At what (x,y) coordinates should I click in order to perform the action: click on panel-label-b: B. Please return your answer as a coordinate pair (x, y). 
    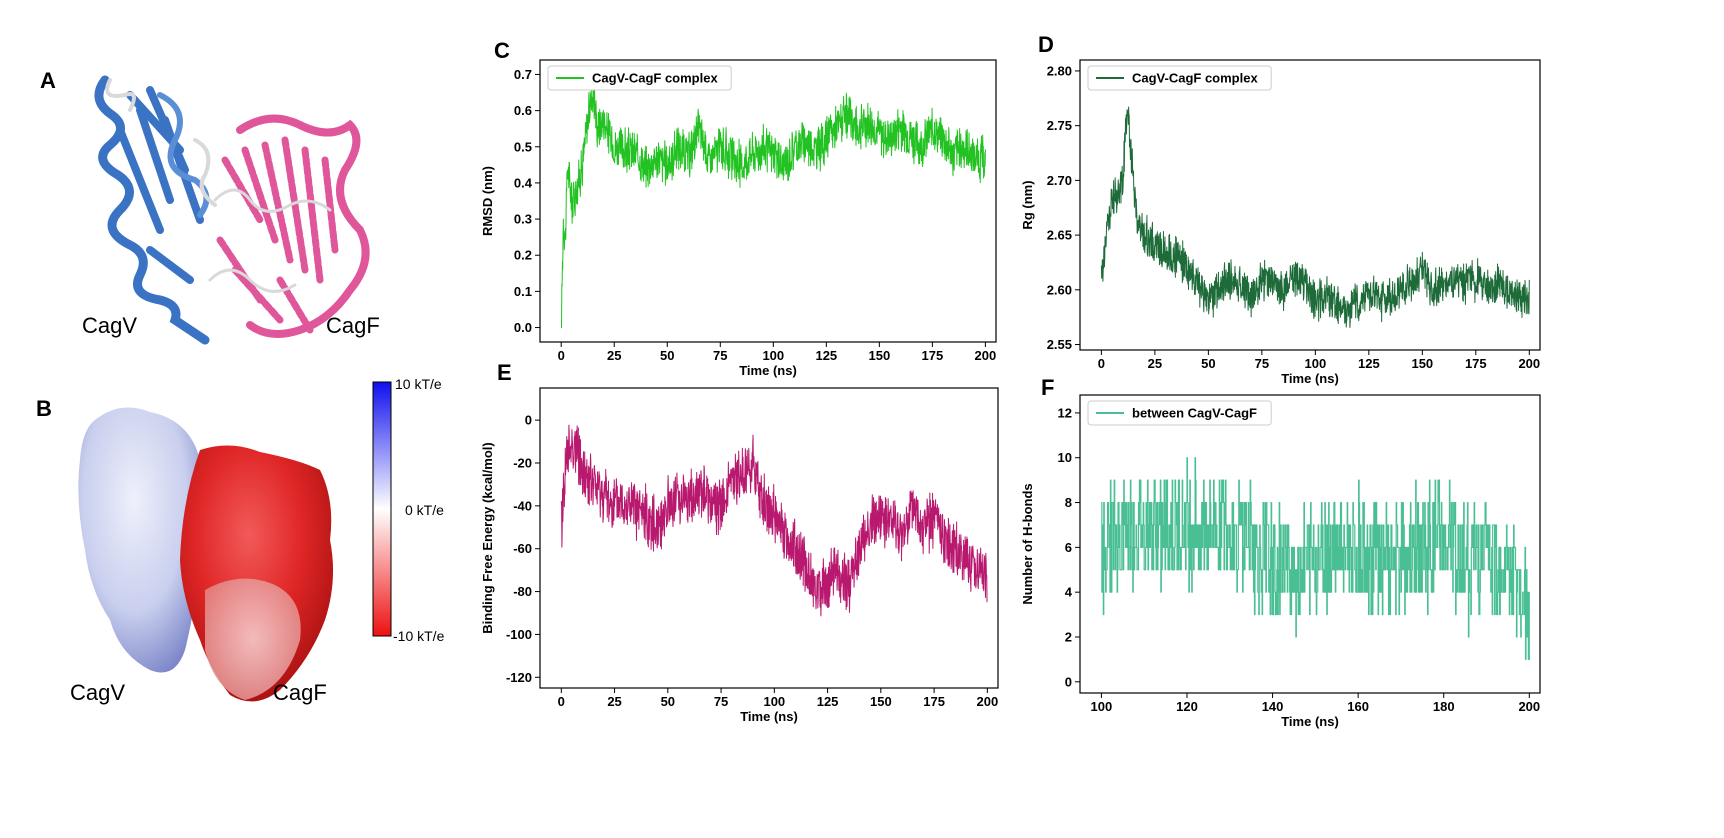
    Looking at the image, I should click on (44, 408).